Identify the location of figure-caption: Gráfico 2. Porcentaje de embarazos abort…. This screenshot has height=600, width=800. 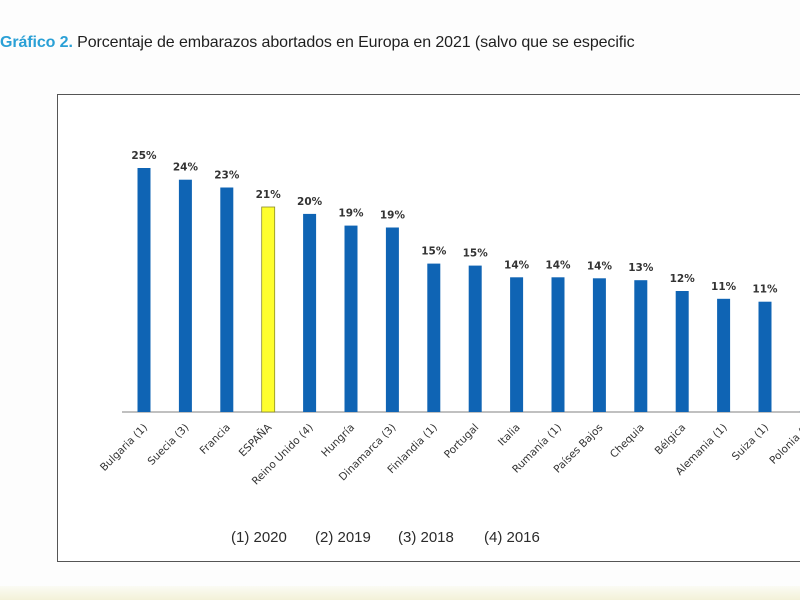
(317, 43).